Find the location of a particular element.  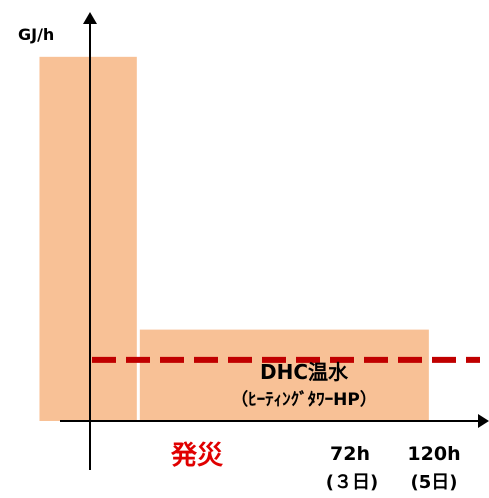

bar-post-disaster is located at coordinates (284, 375).